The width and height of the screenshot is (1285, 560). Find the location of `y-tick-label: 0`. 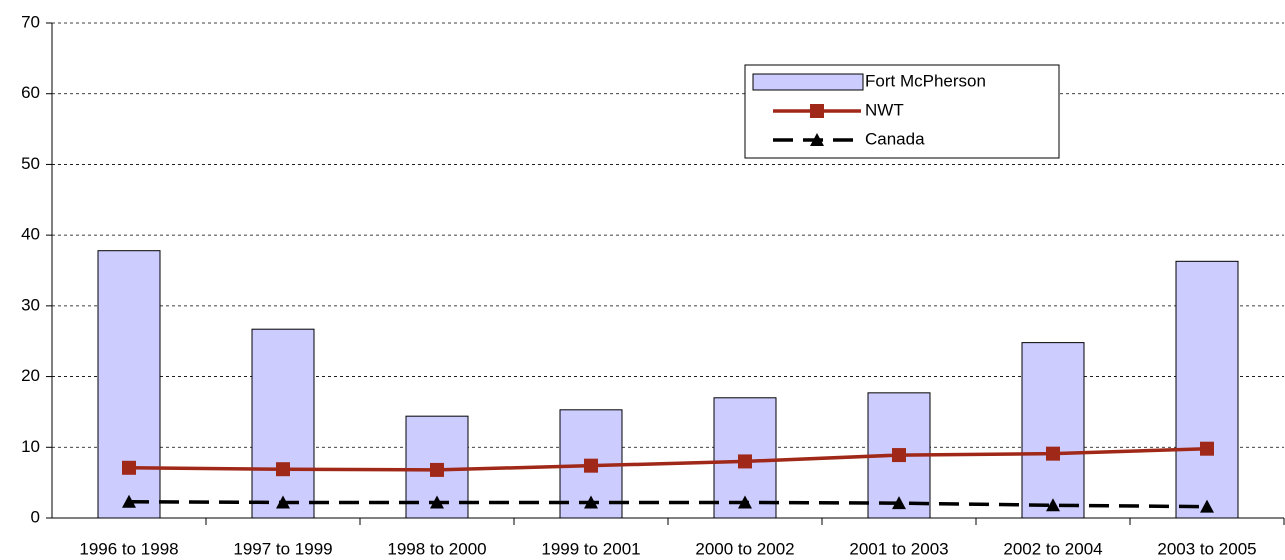

y-tick-label: 0 is located at coordinates (35, 516).